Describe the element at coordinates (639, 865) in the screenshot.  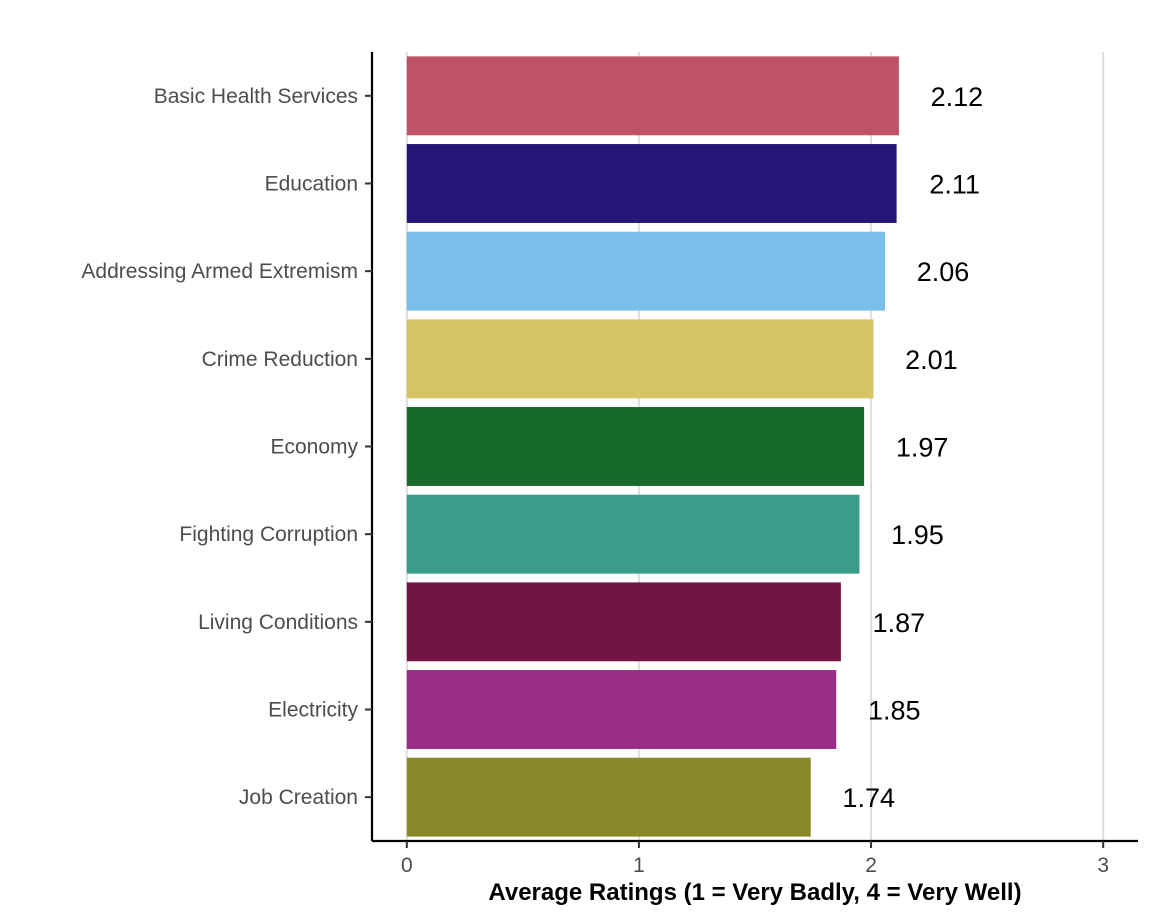
I see `x-tick-label: 1` at that location.